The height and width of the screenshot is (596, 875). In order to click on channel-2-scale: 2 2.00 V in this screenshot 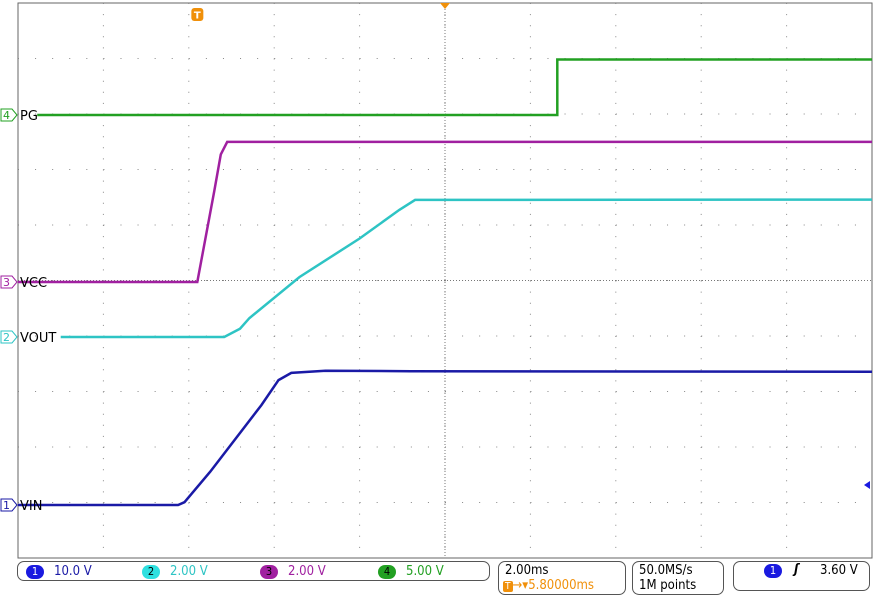, I will do `click(175, 571)`.